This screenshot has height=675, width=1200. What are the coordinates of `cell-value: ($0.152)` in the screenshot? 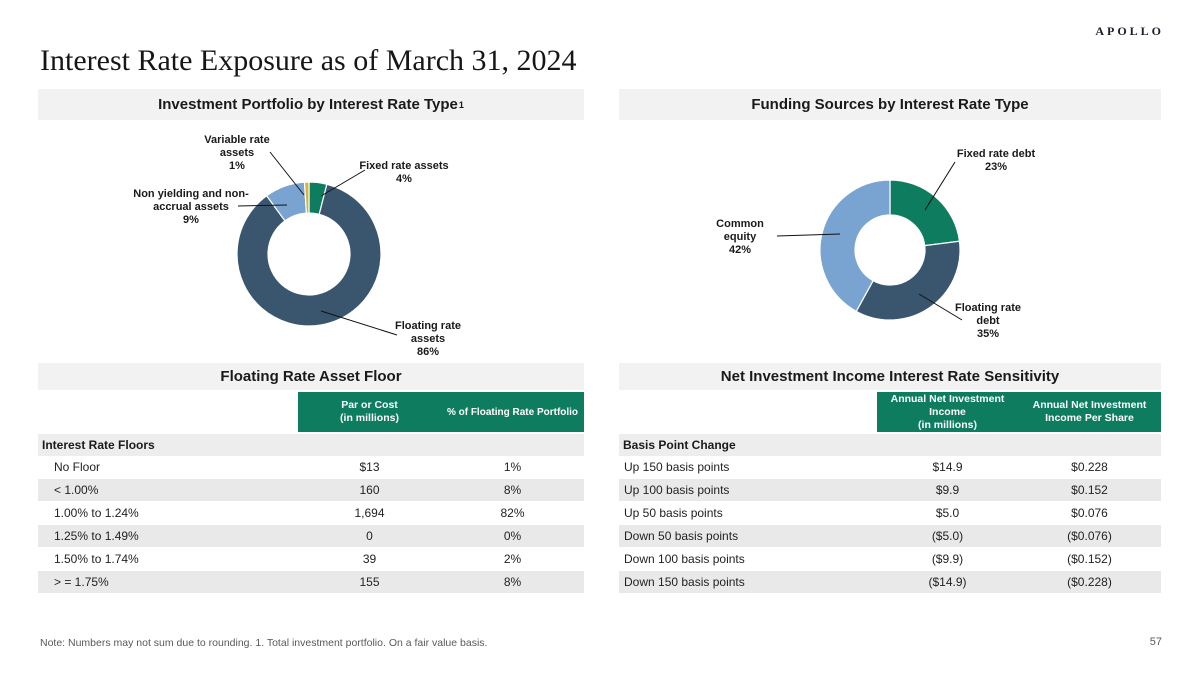 It's located at (1089, 559).